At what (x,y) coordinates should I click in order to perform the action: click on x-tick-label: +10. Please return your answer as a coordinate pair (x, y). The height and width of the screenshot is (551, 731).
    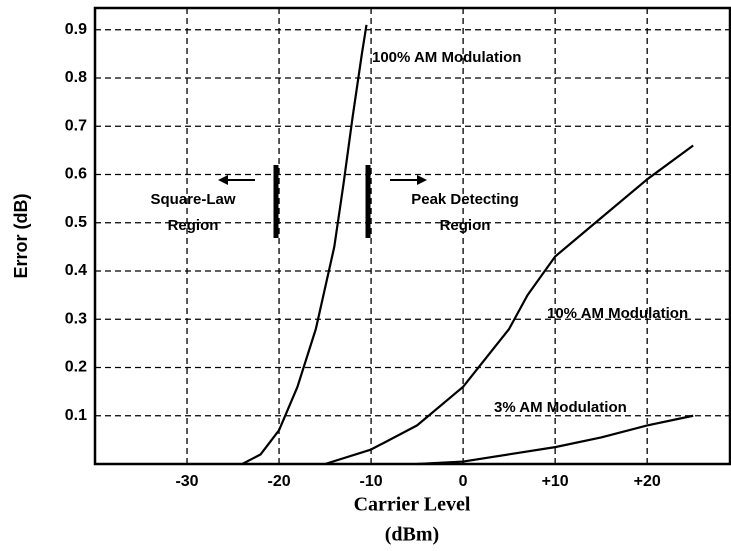
    Looking at the image, I should click on (555, 481).